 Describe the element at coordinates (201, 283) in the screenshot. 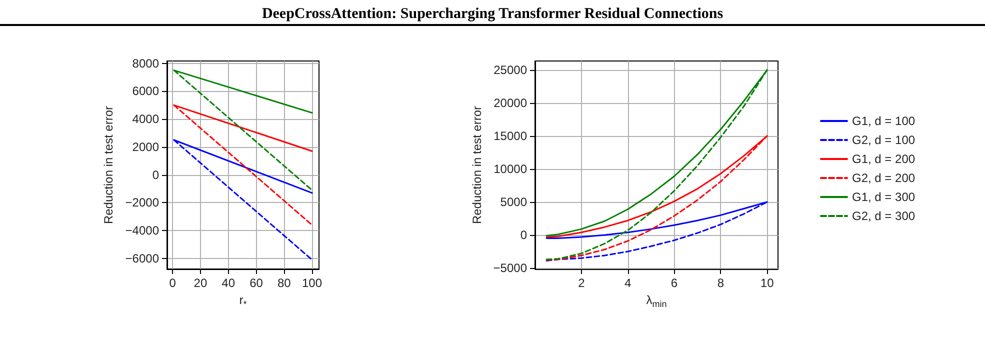

I see `x-tick-label: 20` at that location.